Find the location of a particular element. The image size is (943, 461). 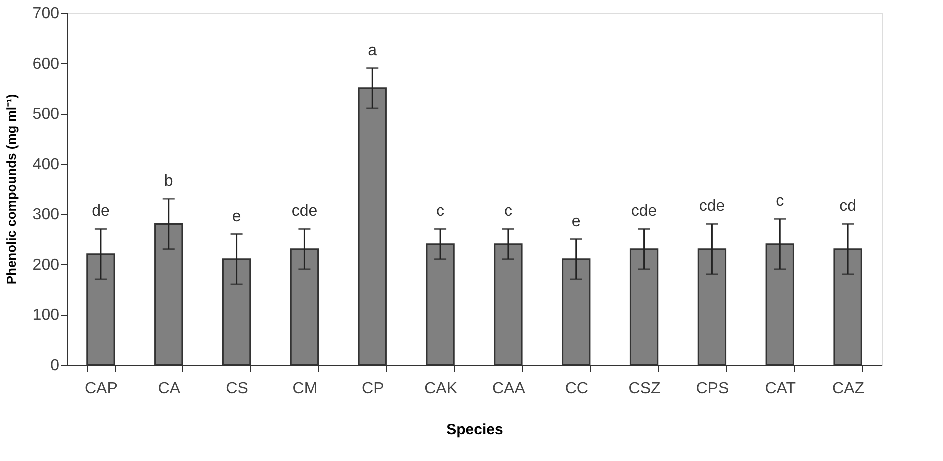

x-tick-label: CAP is located at coordinates (101, 389).